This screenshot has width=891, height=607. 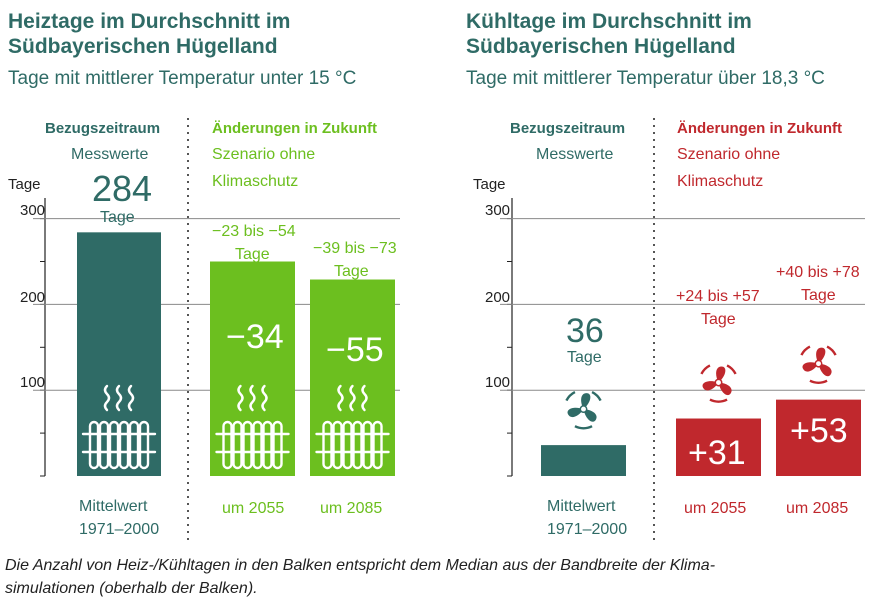 What do you see at coordinates (255, 337) in the screenshot?
I see `heat-change-2055: −34` at bounding box center [255, 337].